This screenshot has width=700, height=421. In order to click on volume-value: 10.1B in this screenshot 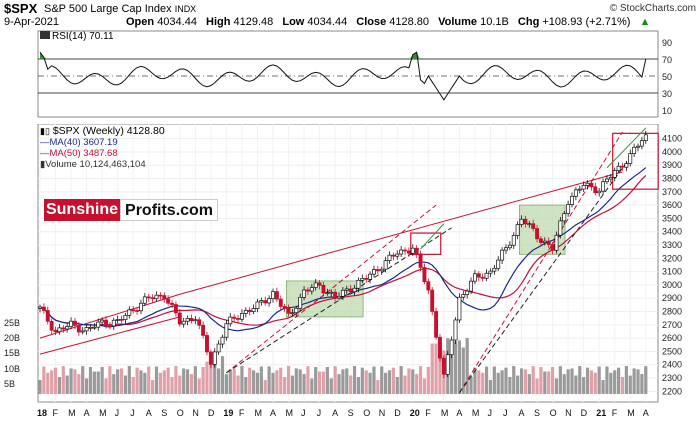, I will do `click(494, 22)`.